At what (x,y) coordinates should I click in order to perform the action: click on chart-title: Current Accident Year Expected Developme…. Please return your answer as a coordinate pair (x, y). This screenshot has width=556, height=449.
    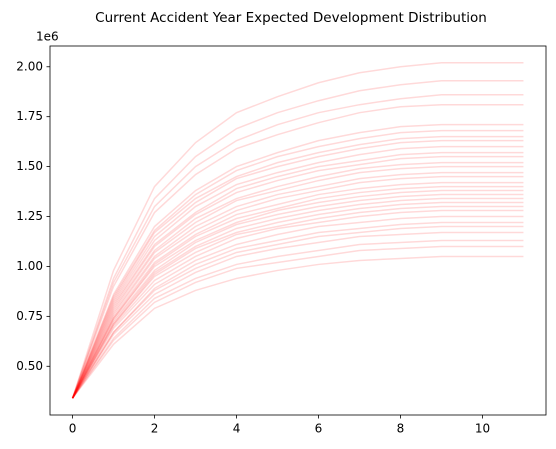
    Looking at the image, I should click on (291, 18).